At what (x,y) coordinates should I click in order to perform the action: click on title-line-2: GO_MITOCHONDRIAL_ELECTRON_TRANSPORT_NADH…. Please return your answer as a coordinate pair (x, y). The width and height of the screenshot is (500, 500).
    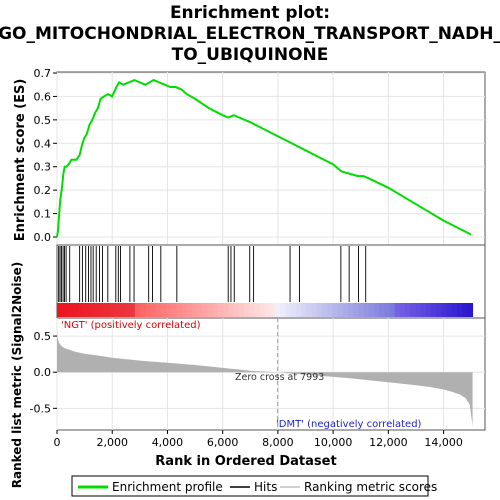
    Looking at the image, I should click on (250, 34).